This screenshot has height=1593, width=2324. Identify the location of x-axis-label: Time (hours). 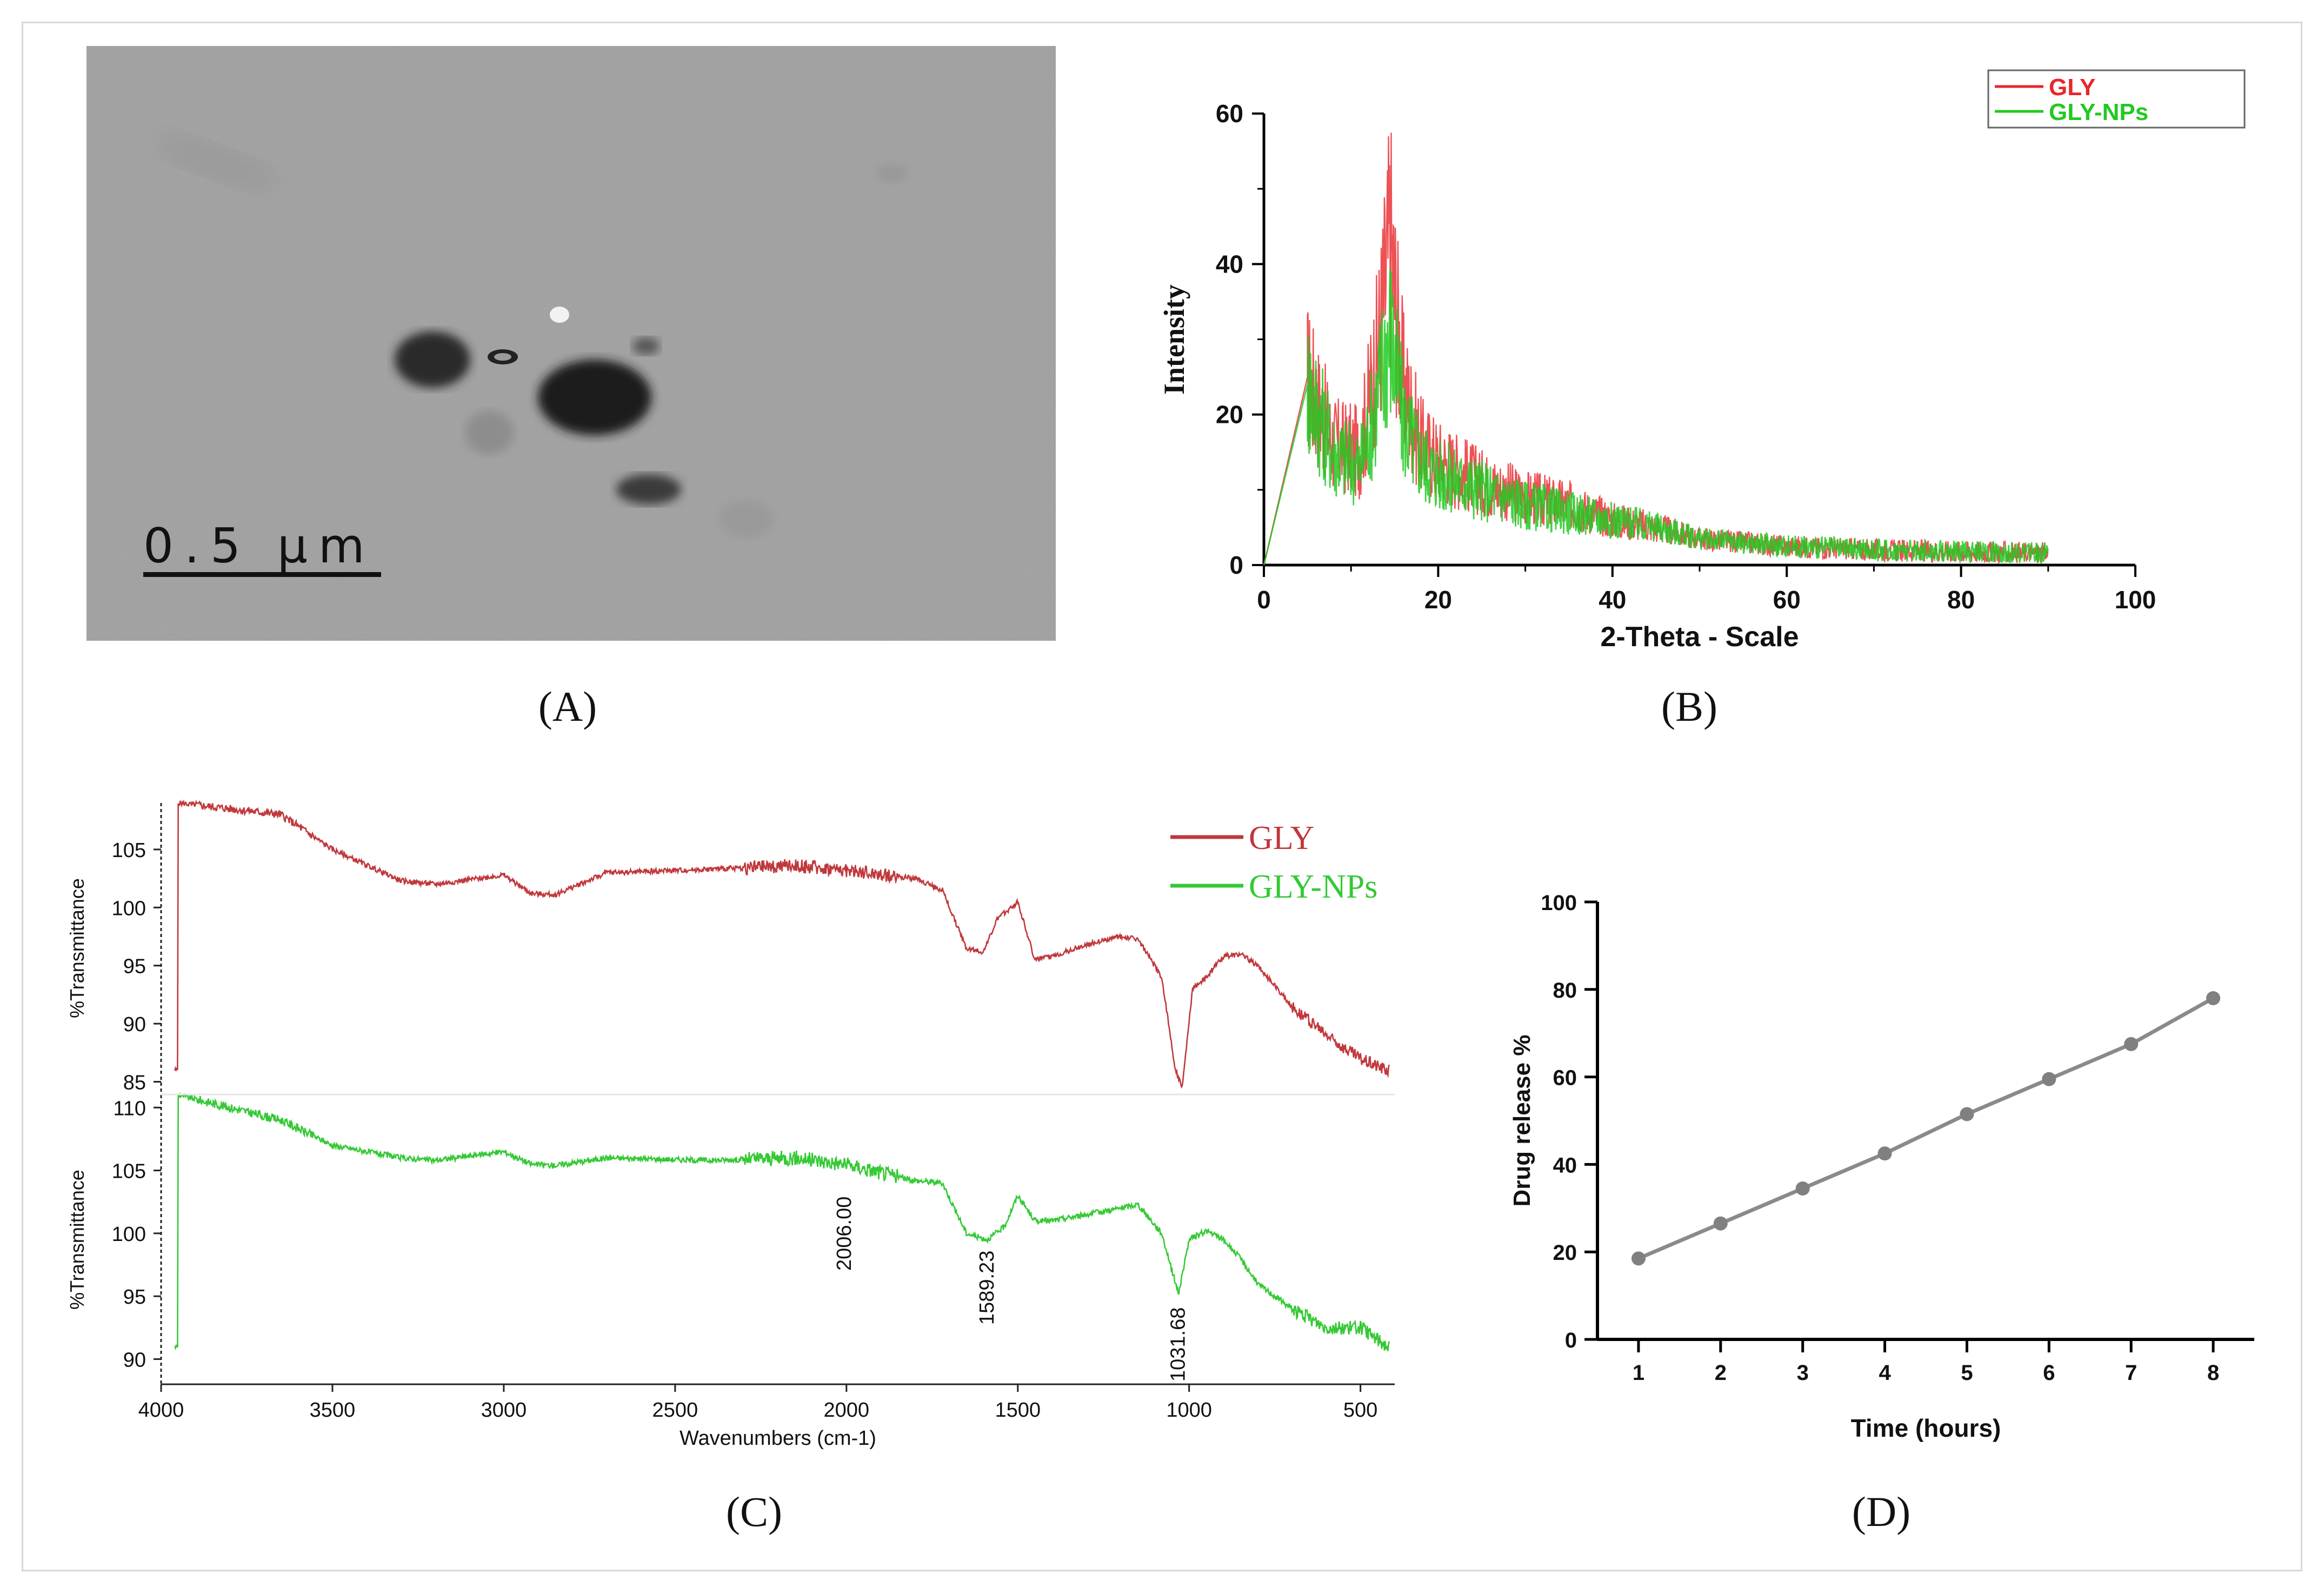
(1926, 1428).